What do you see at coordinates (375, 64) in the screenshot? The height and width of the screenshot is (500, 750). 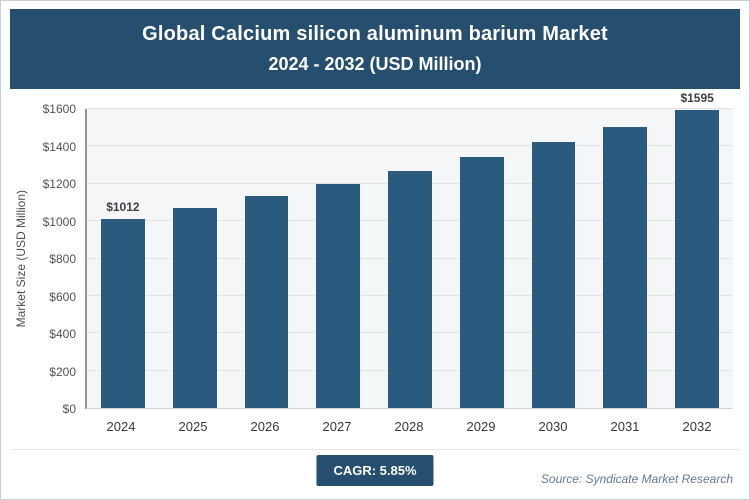 I see `chart-title-line2: 2024 - 2032 (USD Million)` at bounding box center [375, 64].